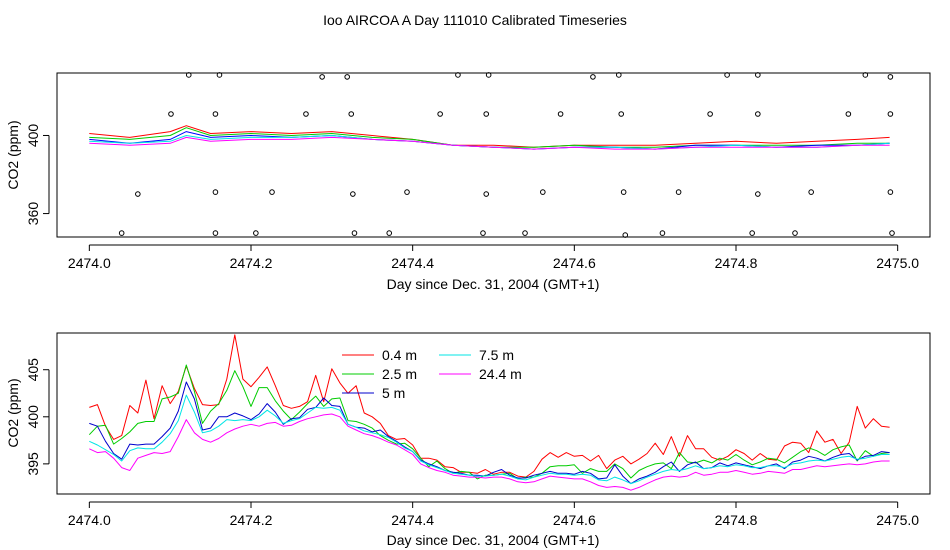 The height and width of the screenshot is (550, 950). I want to click on top-y-axis: 360 400, so click(37, 175).